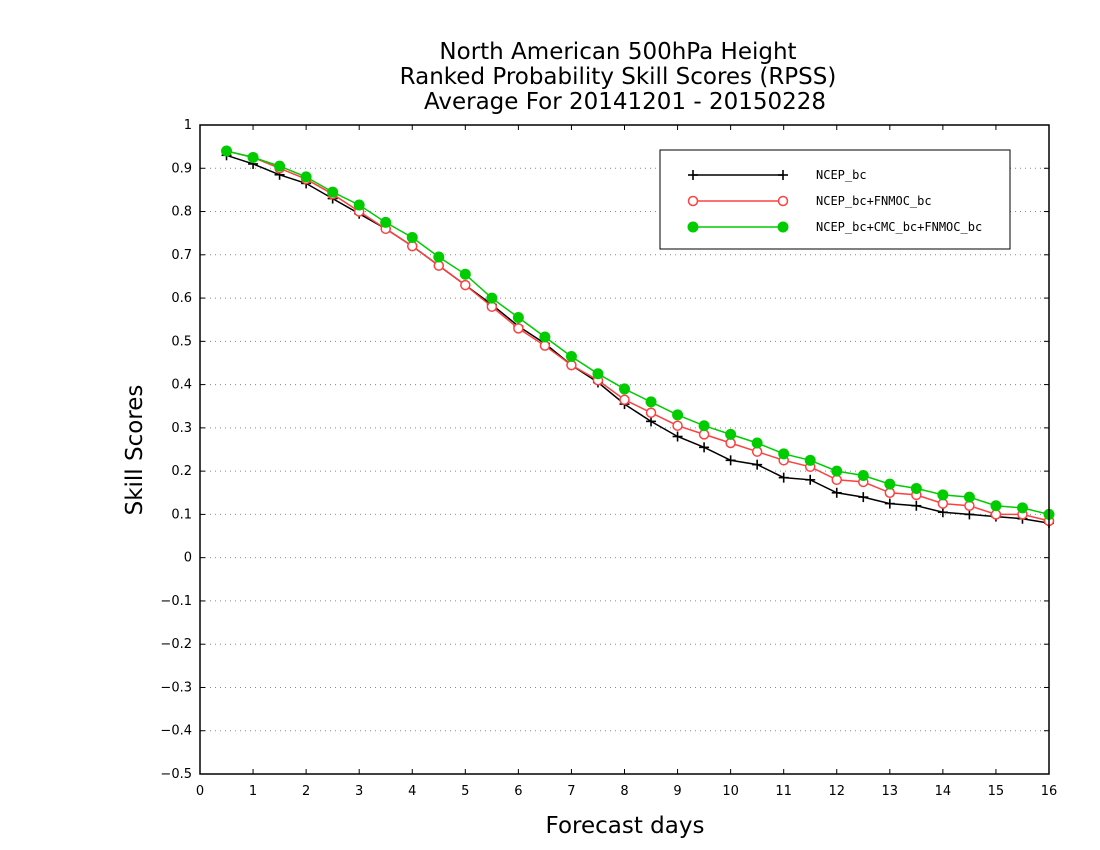  What do you see at coordinates (181, 385) in the screenshot?
I see `y-tick-label: 0.4` at bounding box center [181, 385].